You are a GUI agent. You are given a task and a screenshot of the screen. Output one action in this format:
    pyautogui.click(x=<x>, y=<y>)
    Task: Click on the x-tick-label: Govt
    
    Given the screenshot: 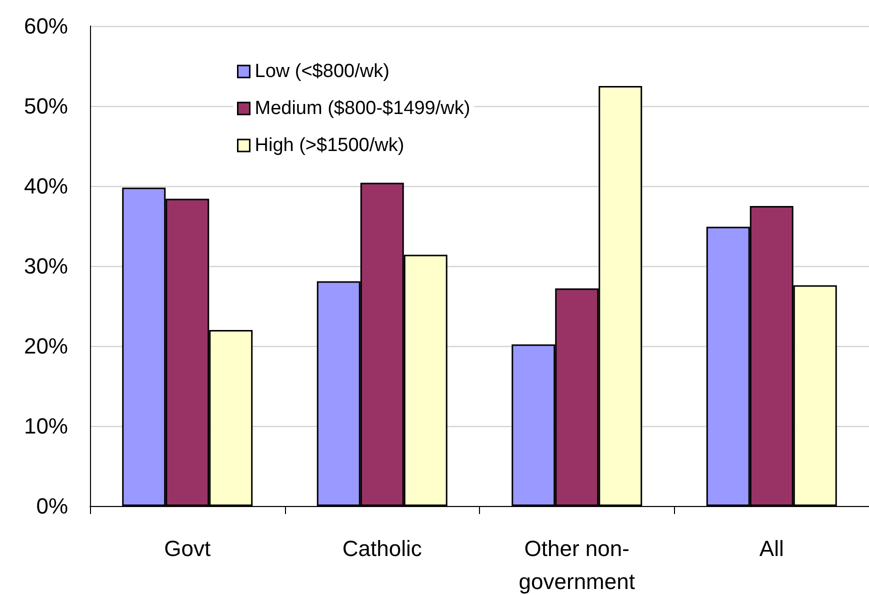 What is the action you would take?
    pyautogui.click(x=187, y=548)
    